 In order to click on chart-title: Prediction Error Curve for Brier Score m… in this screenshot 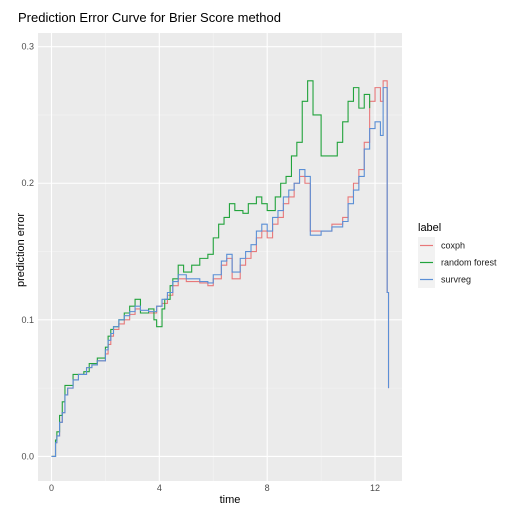, I will do `click(149, 17)`.